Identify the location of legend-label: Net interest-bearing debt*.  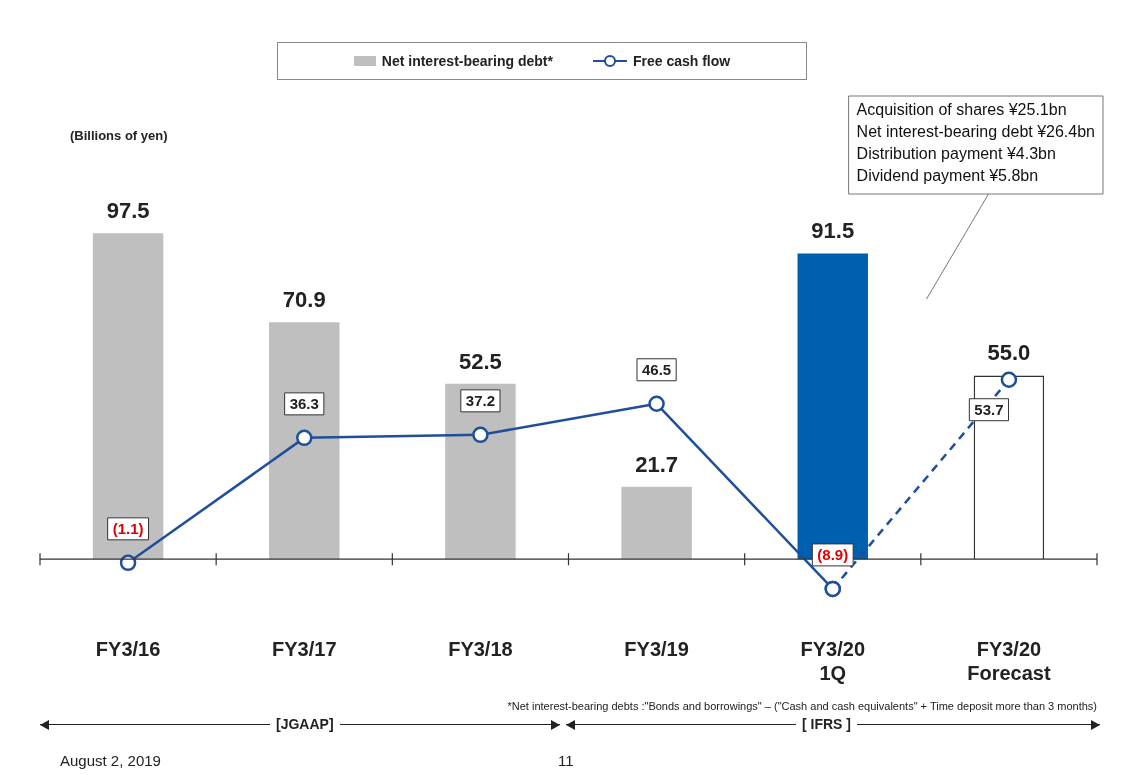
(467, 61).